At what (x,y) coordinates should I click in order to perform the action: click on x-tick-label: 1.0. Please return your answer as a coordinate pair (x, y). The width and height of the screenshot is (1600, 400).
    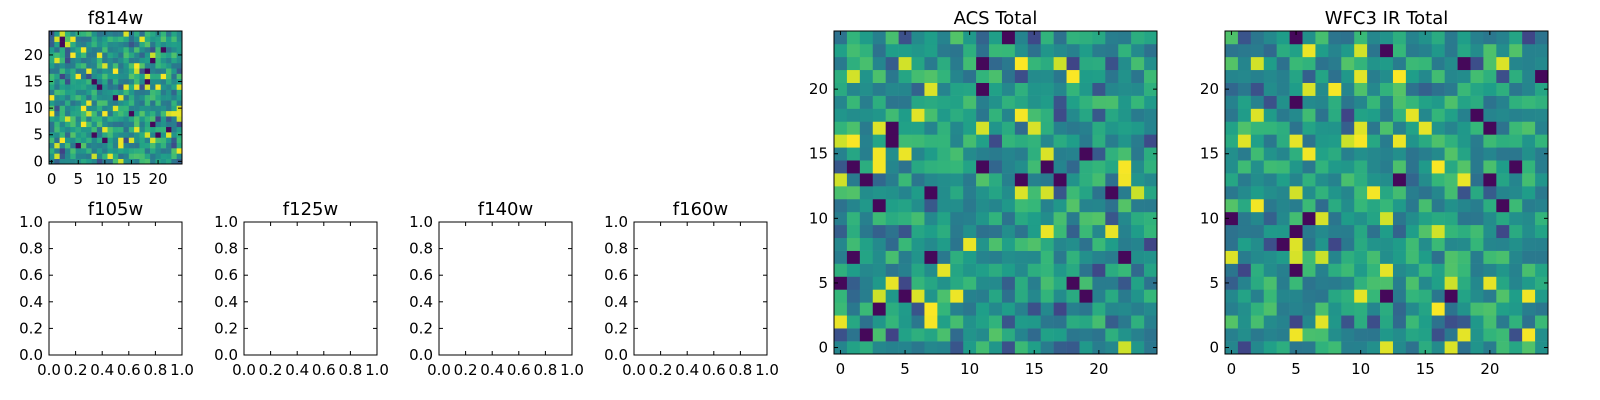
    Looking at the image, I should click on (572, 370).